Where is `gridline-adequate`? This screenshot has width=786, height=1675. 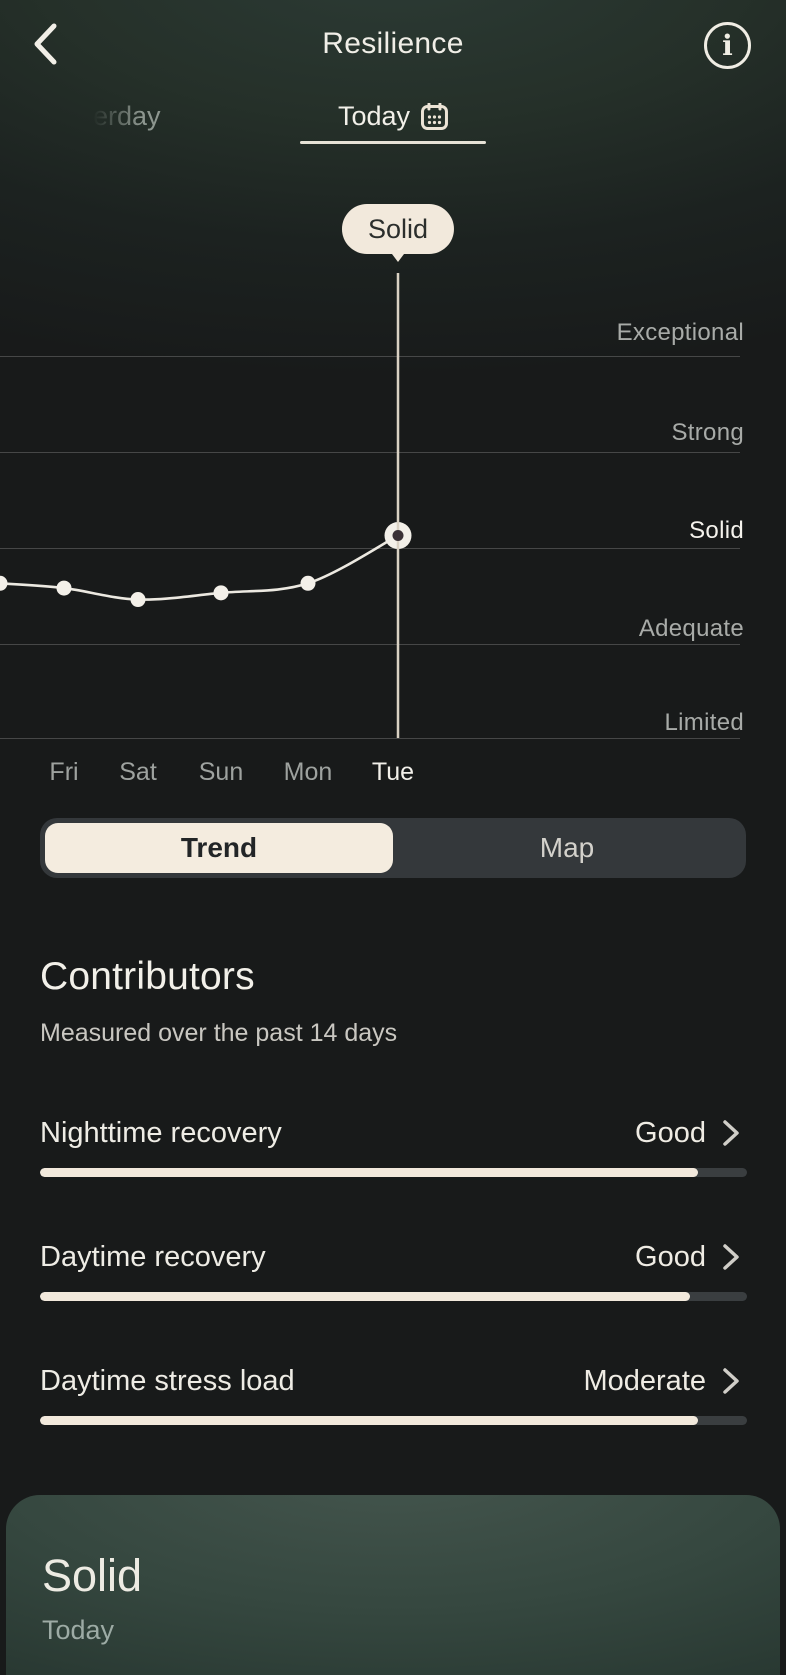
gridline-adequate is located at coordinates (370, 644).